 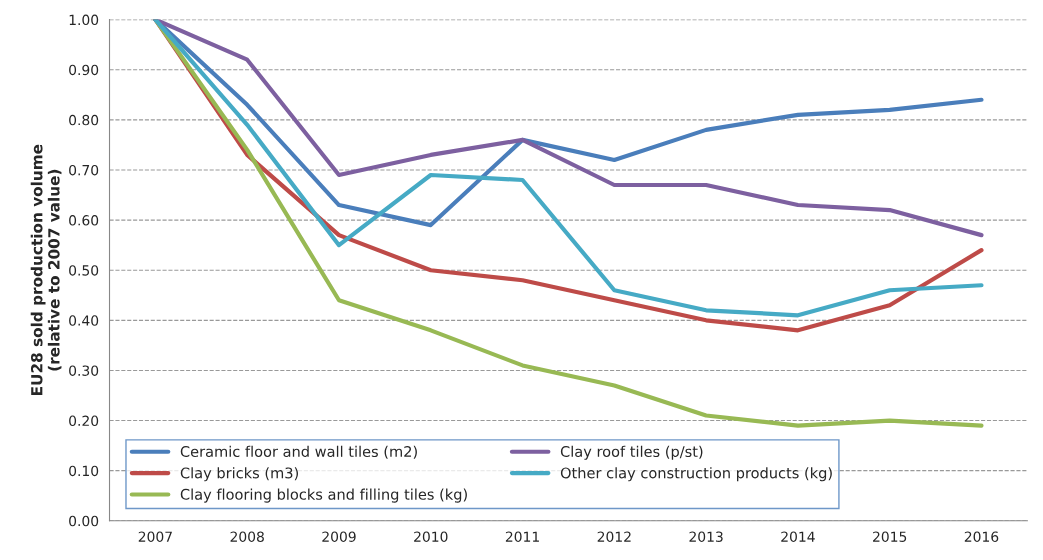 I want to click on x-tick-label: 2015, so click(x=890, y=536).